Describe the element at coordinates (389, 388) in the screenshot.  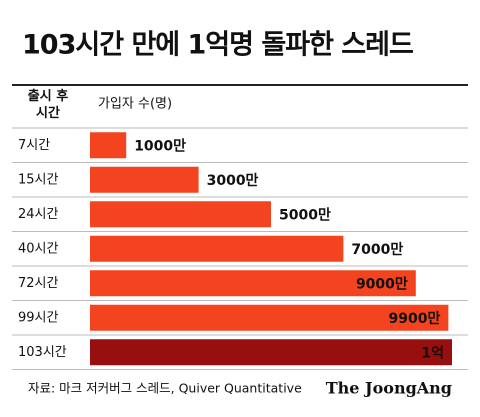
I see `publisher-logo: The JoongAng` at that location.